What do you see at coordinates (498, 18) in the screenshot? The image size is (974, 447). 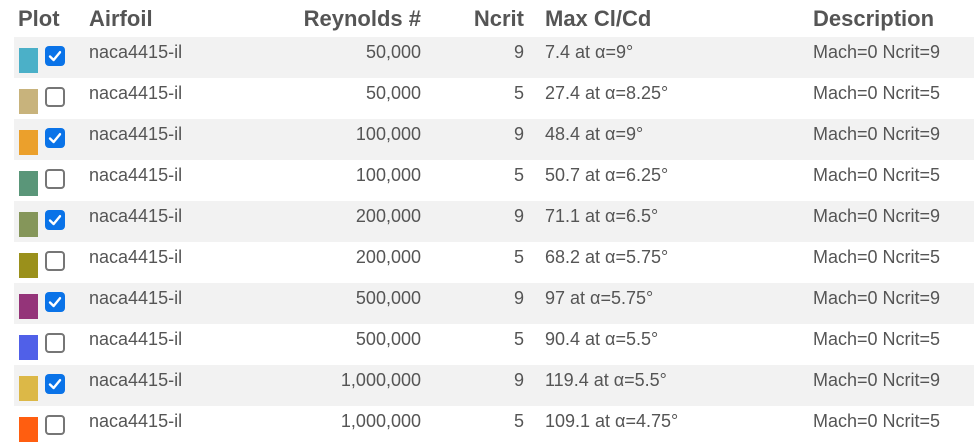 I see `header-ncrit: Ncrit` at bounding box center [498, 18].